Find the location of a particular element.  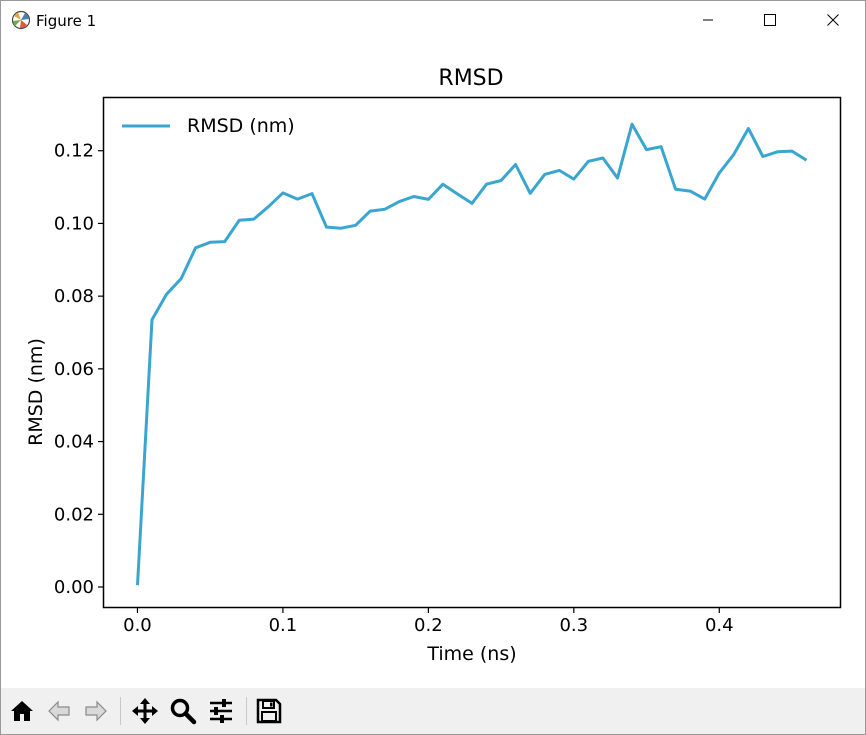

maximize-button is located at coordinates (770, 20).